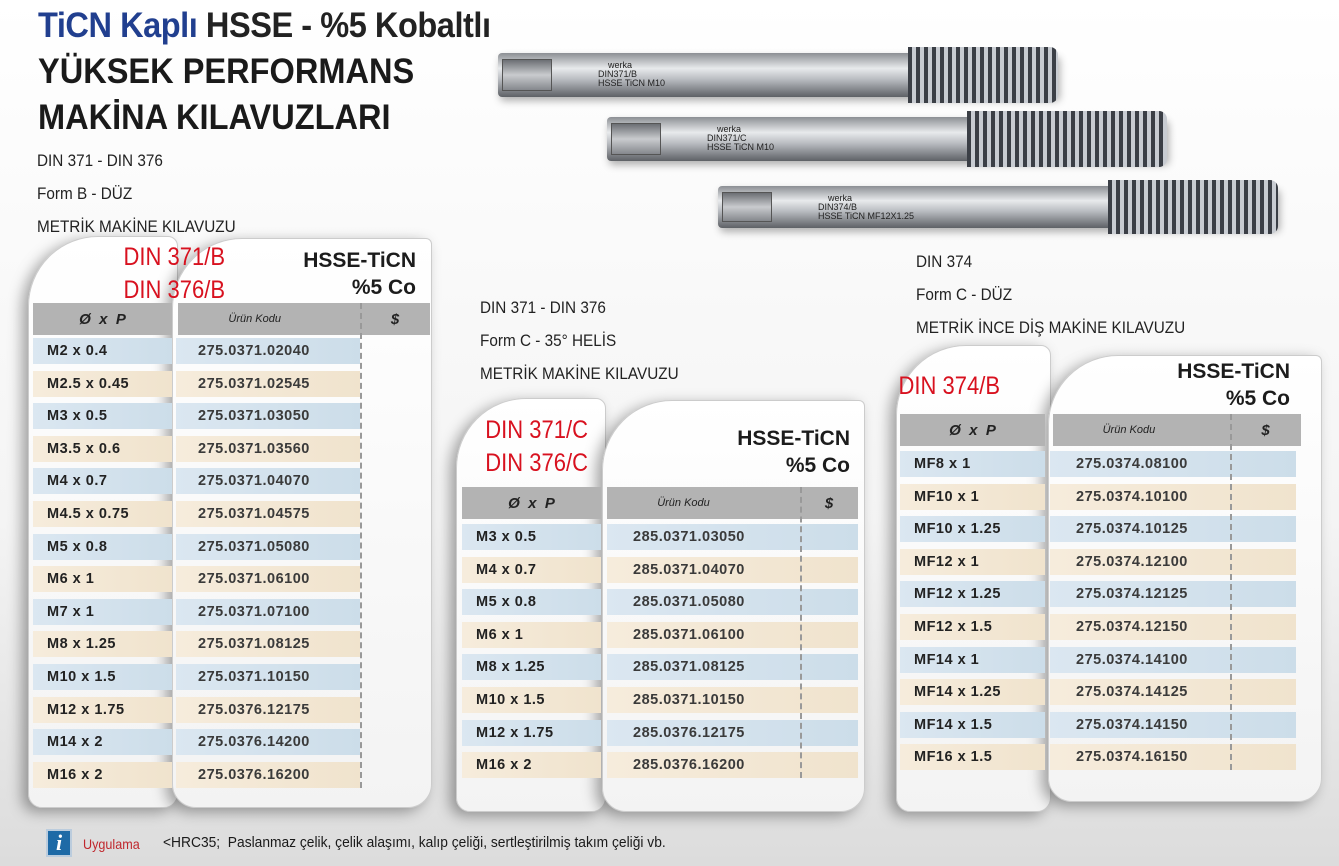 This screenshot has width=1339, height=866. What do you see at coordinates (214, 117) in the screenshot?
I see `page-subtitle-line2: MAKİNA KILAVUZLARI` at bounding box center [214, 117].